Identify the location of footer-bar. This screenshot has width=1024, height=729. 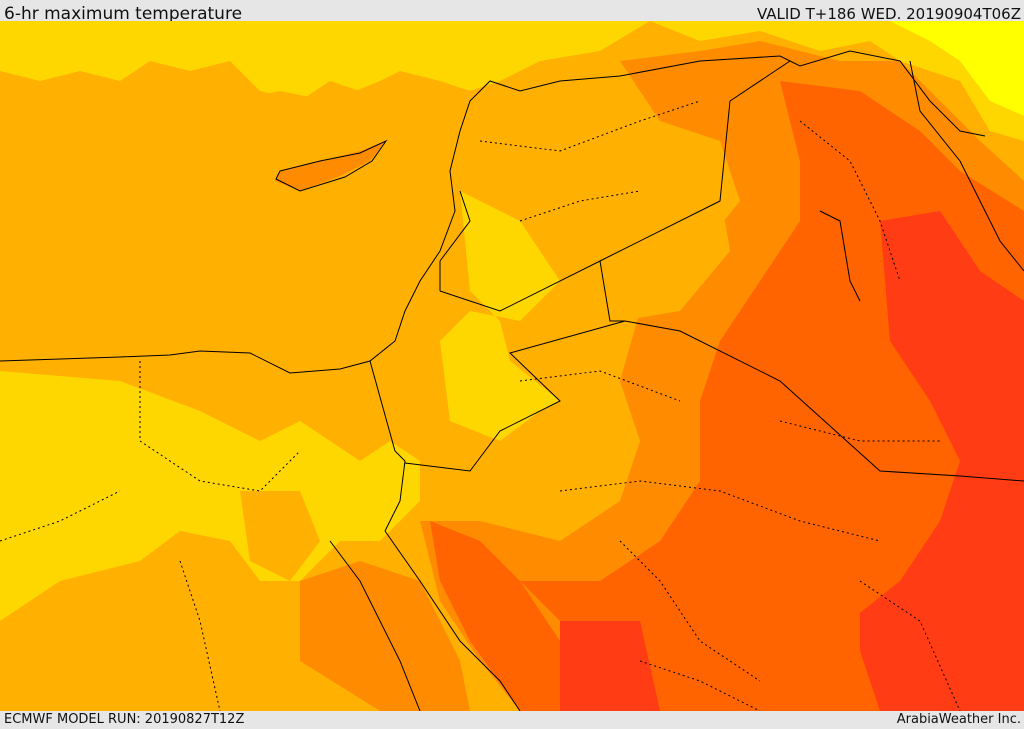
(512, 720).